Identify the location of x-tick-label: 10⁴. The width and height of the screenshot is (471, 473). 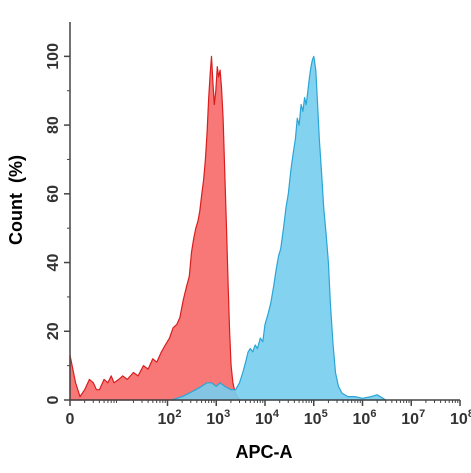
(267, 418).